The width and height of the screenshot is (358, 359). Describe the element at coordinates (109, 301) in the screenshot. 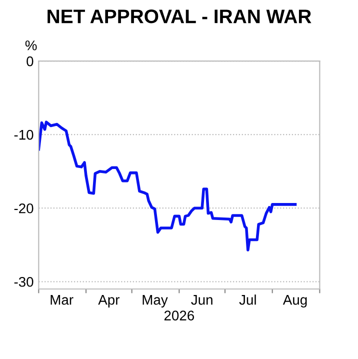

I see `x-tick-label: Apr` at that location.